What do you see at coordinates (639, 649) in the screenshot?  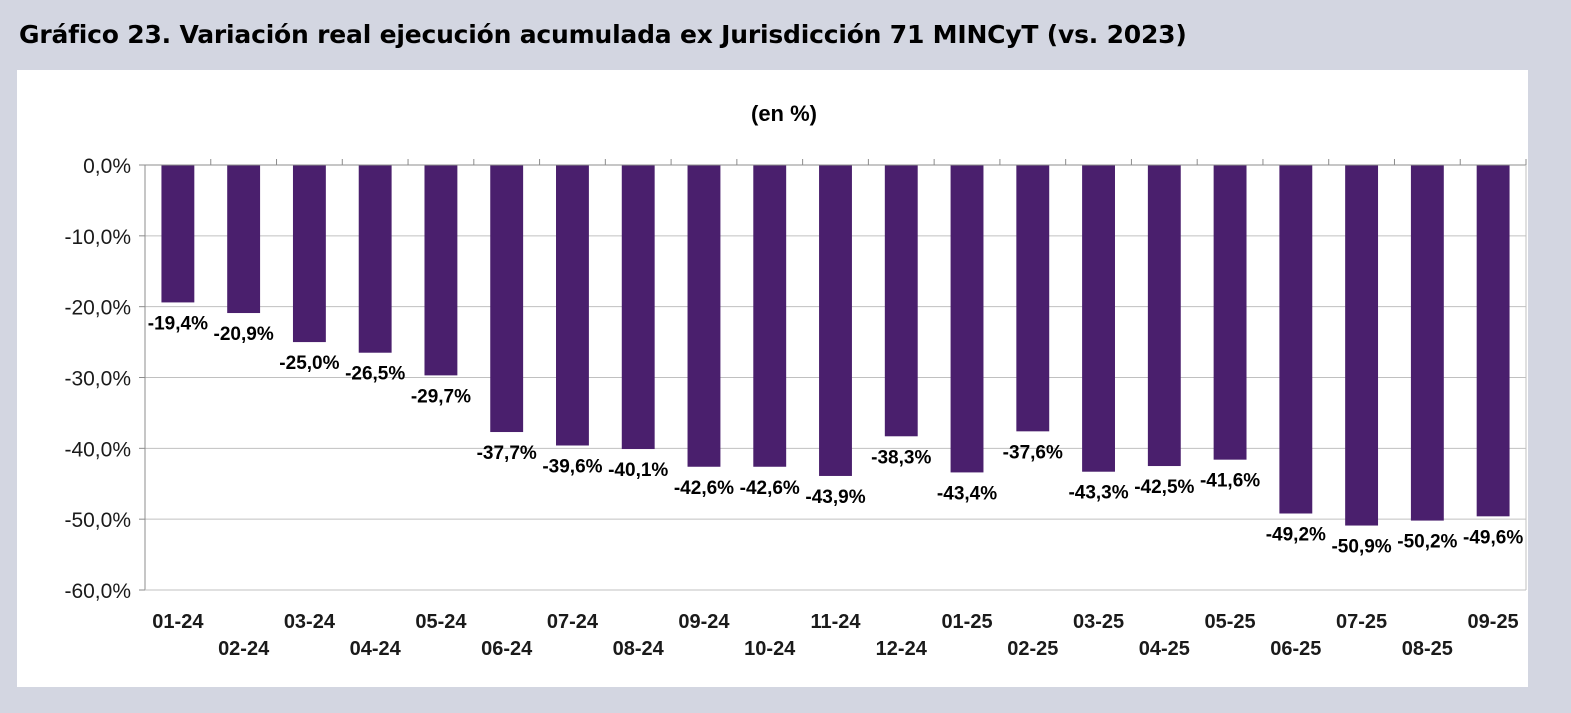 I see `x-tick-label: 08-24` at bounding box center [639, 649].